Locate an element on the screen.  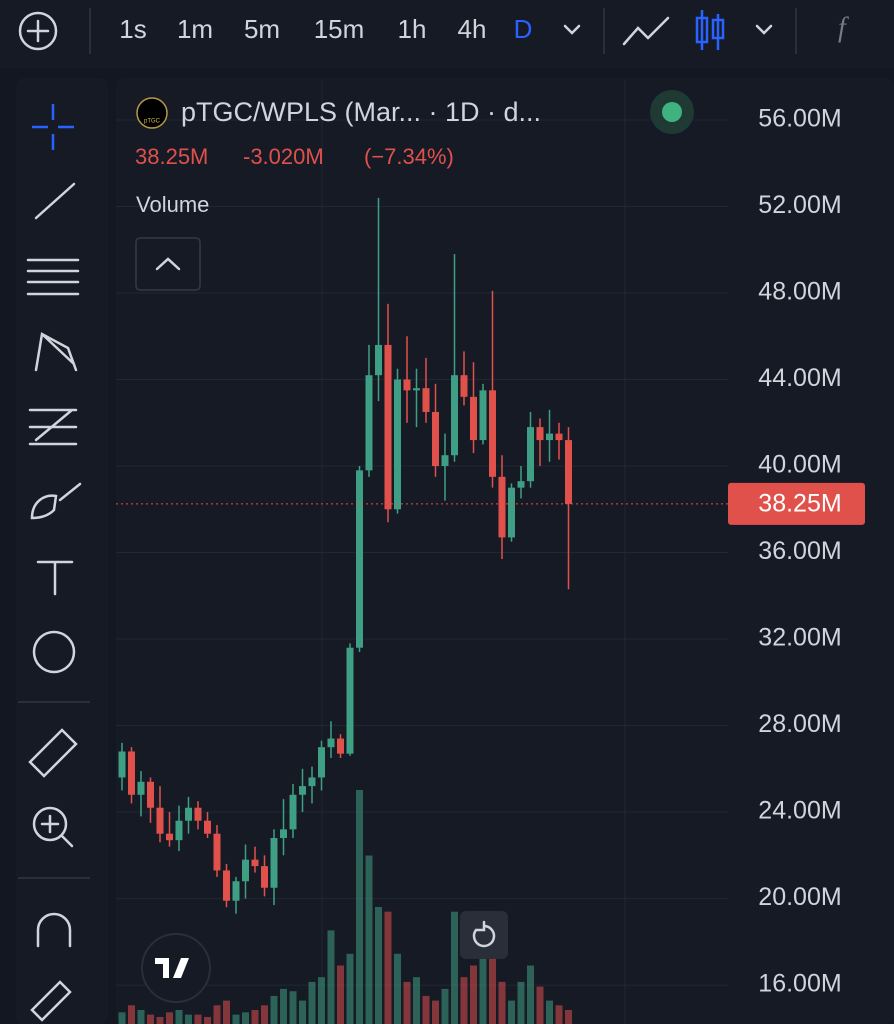
interval-button: 1h is located at coordinates (412, 29).